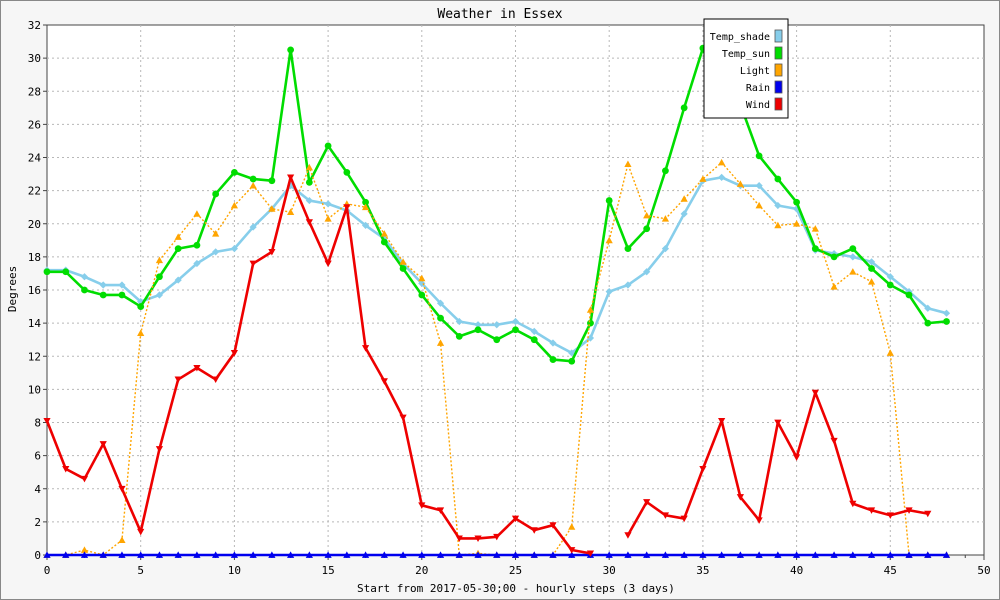 The height and width of the screenshot is (600, 1000). I want to click on series-rain, so click(497, 554).